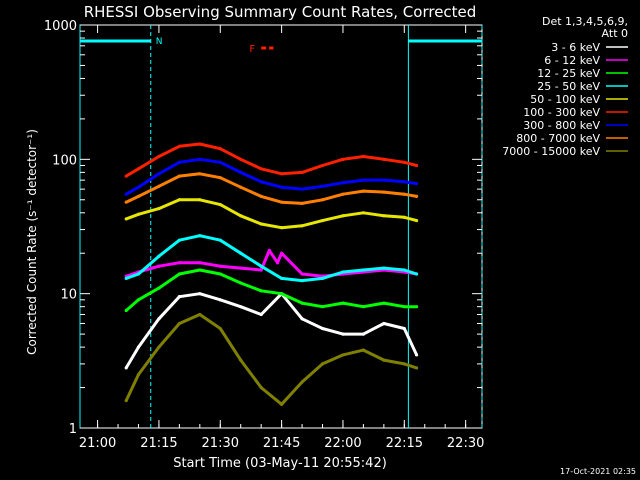 This screenshot has height=480, width=640. Describe the element at coordinates (572, 60) in the screenshot. I see `legend-label: 6 - 12 keV` at that location.